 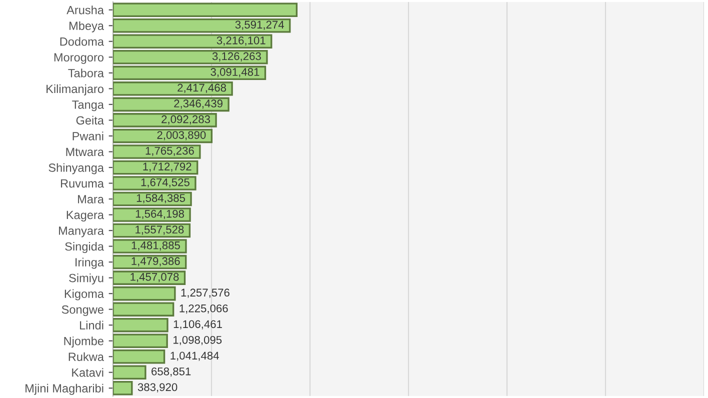 What do you see at coordinates (181, 135) in the screenshot?
I see `data-label: 2,003,890` at bounding box center [181, 135].